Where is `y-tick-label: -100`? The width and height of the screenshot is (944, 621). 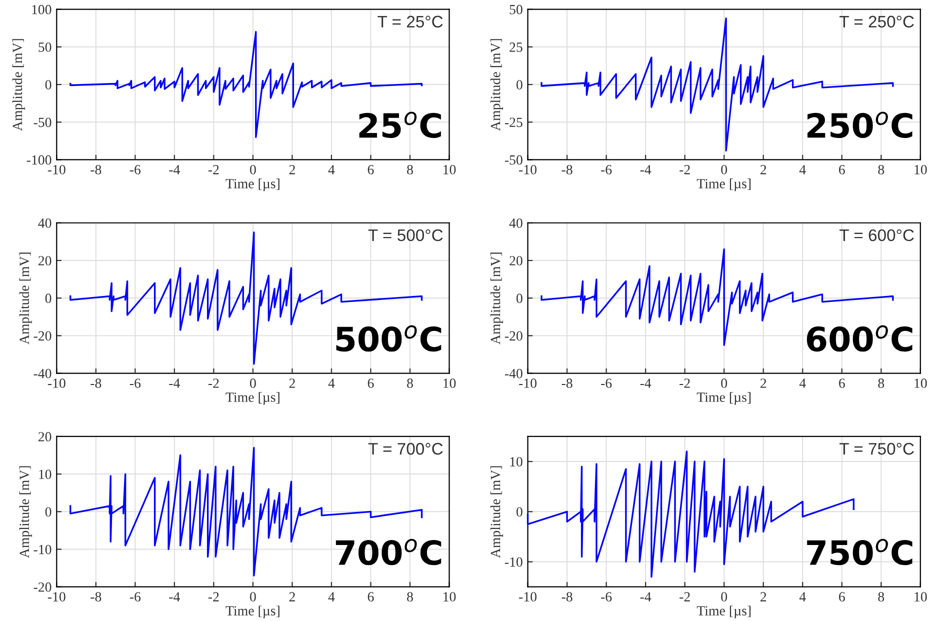 y-tick-label: -100 is located at coordinates (39, 160).